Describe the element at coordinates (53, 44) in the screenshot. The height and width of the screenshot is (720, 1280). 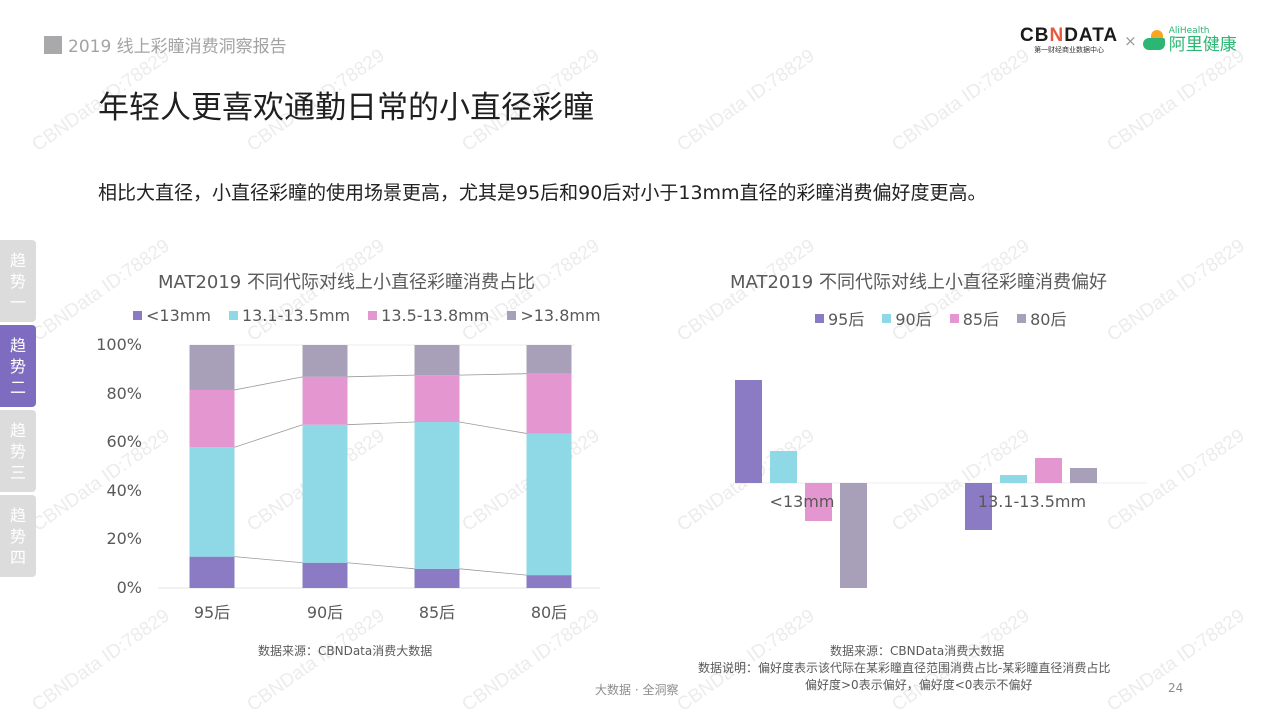
I see `header-square-icon` at that location.